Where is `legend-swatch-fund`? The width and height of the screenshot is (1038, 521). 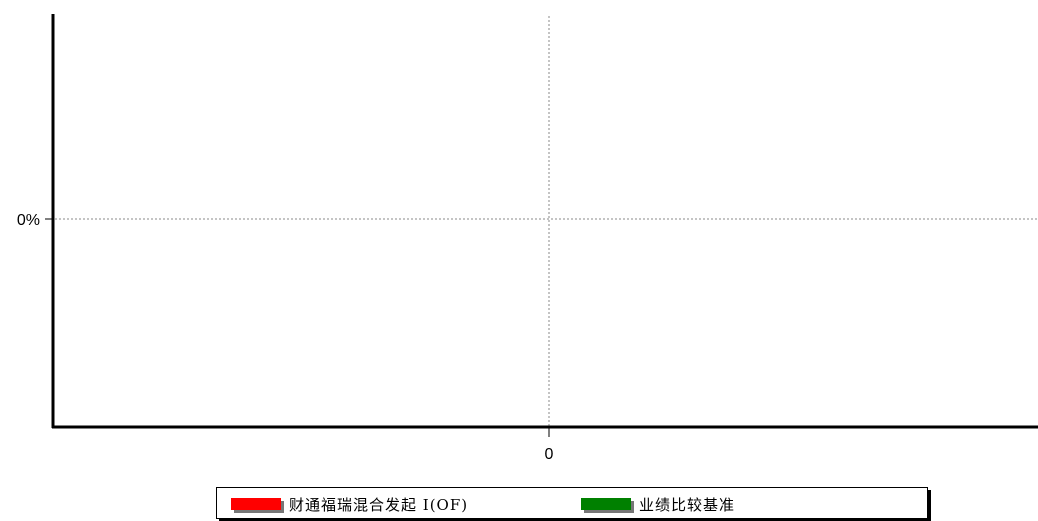
legend-swatch-fund is located at coordinates (256, 504).